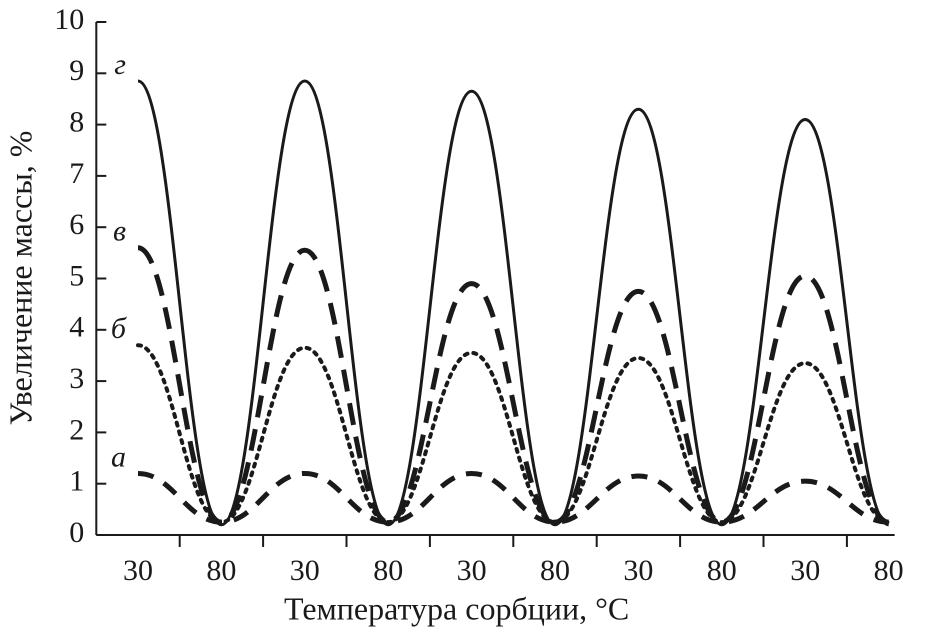  I want to click on y-tick-label: 10, so click(69, 19).